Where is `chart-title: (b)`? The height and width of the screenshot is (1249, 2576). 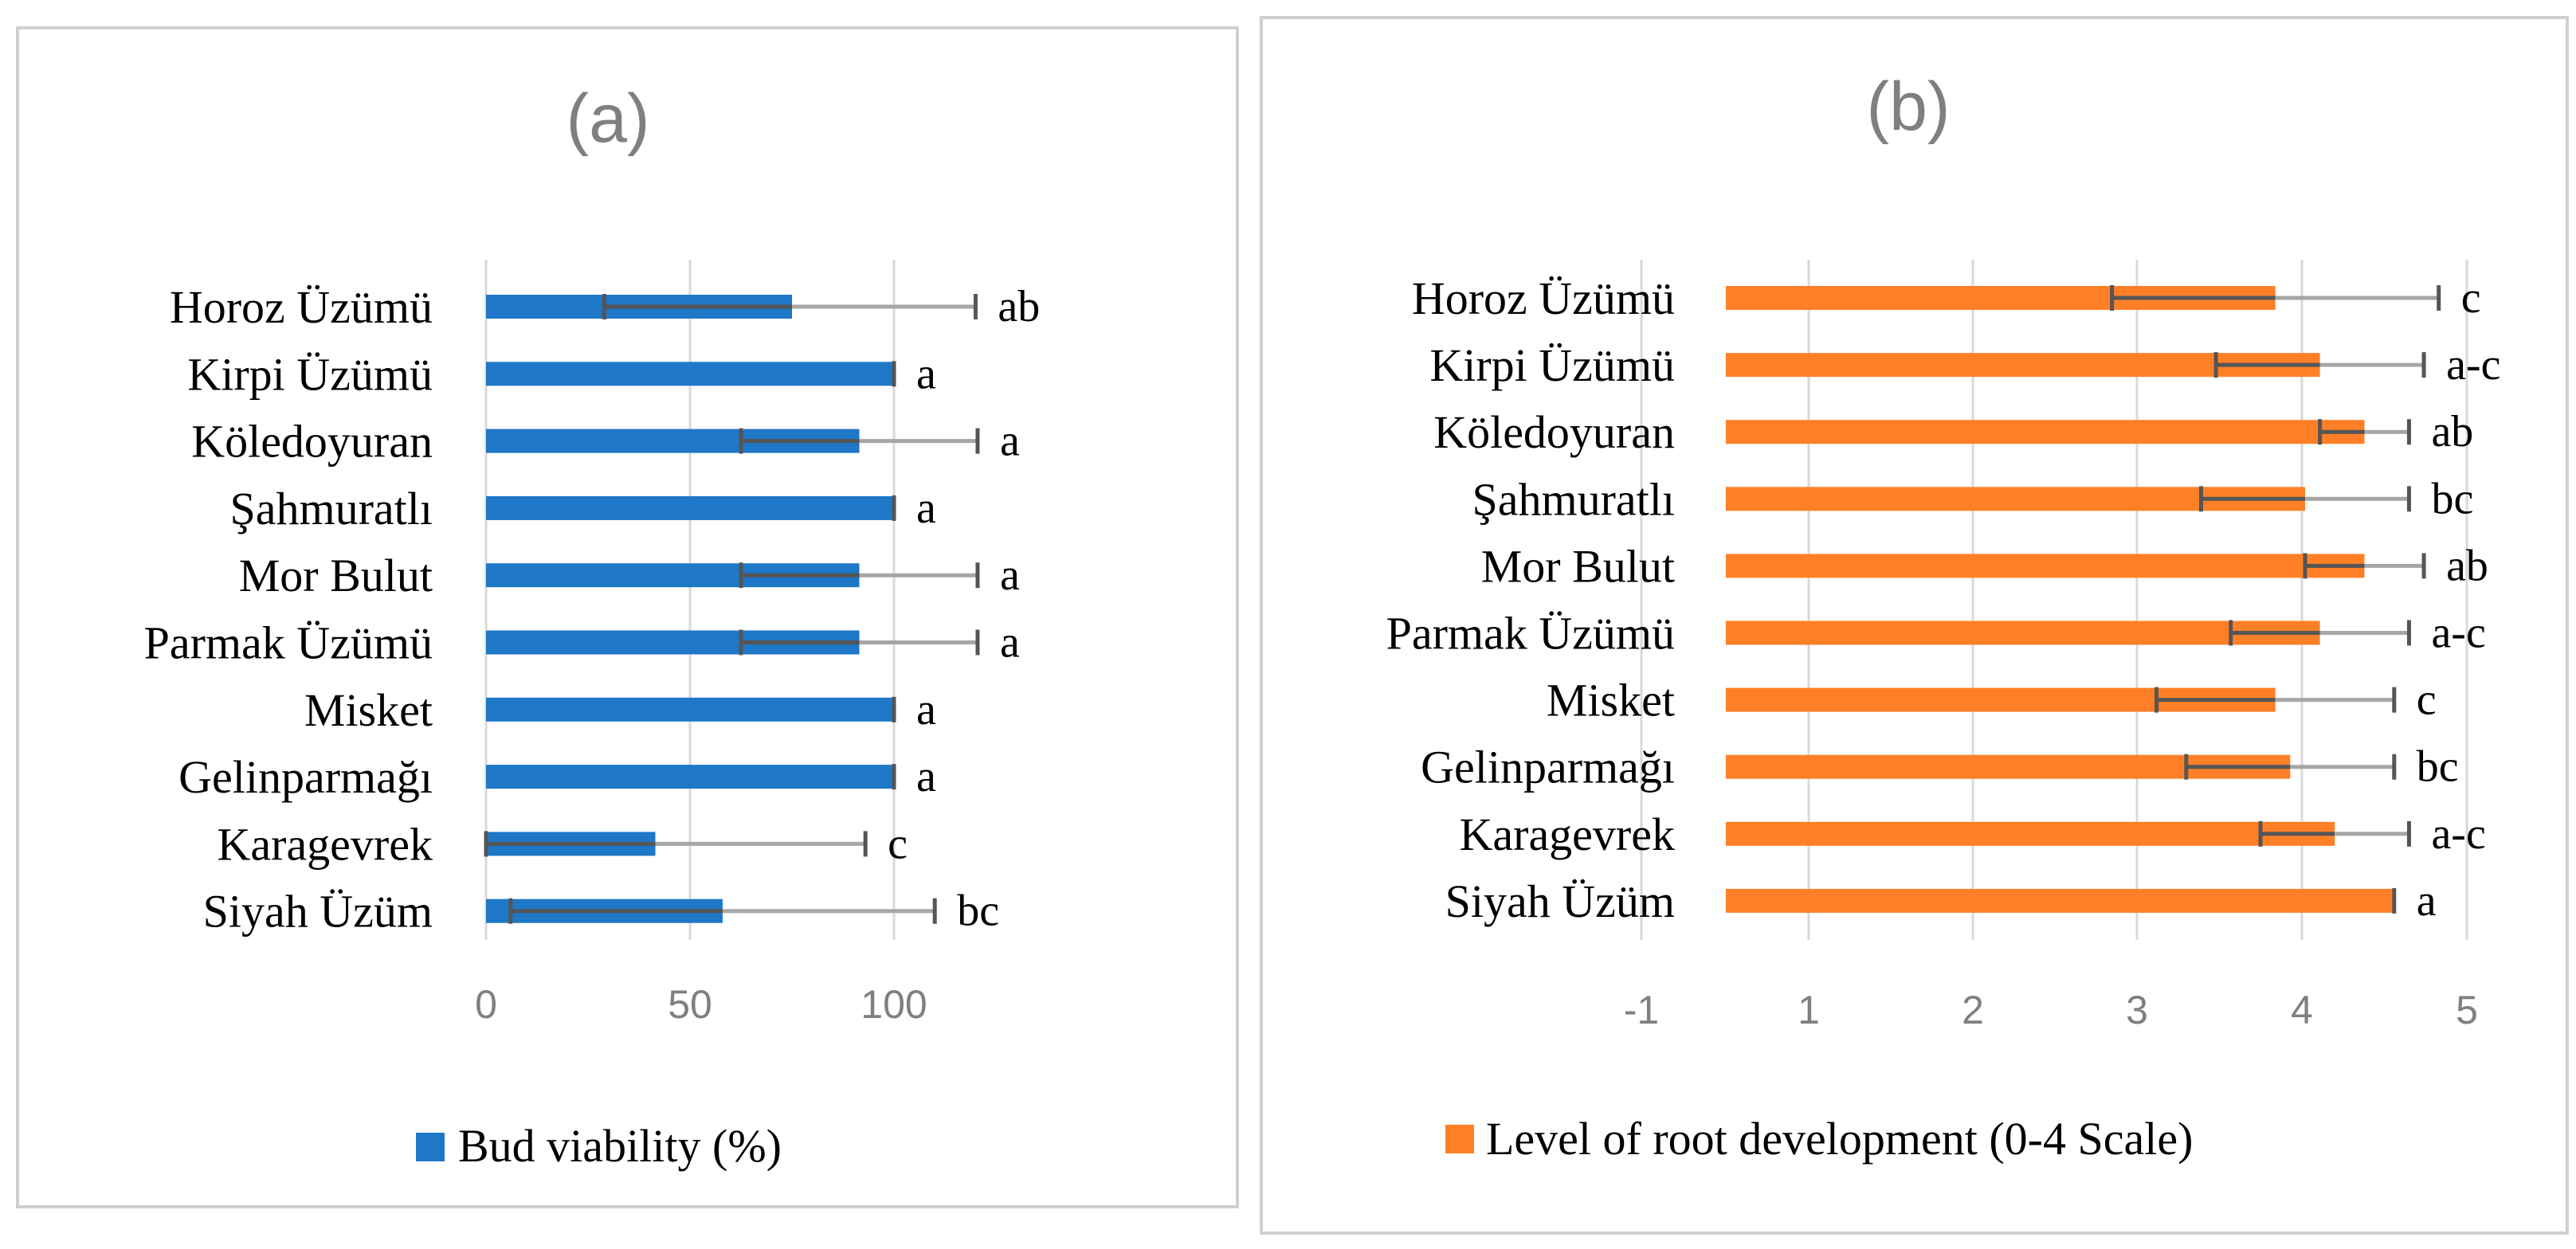 chart-title: (b) is located at coordinates (1908, 107).